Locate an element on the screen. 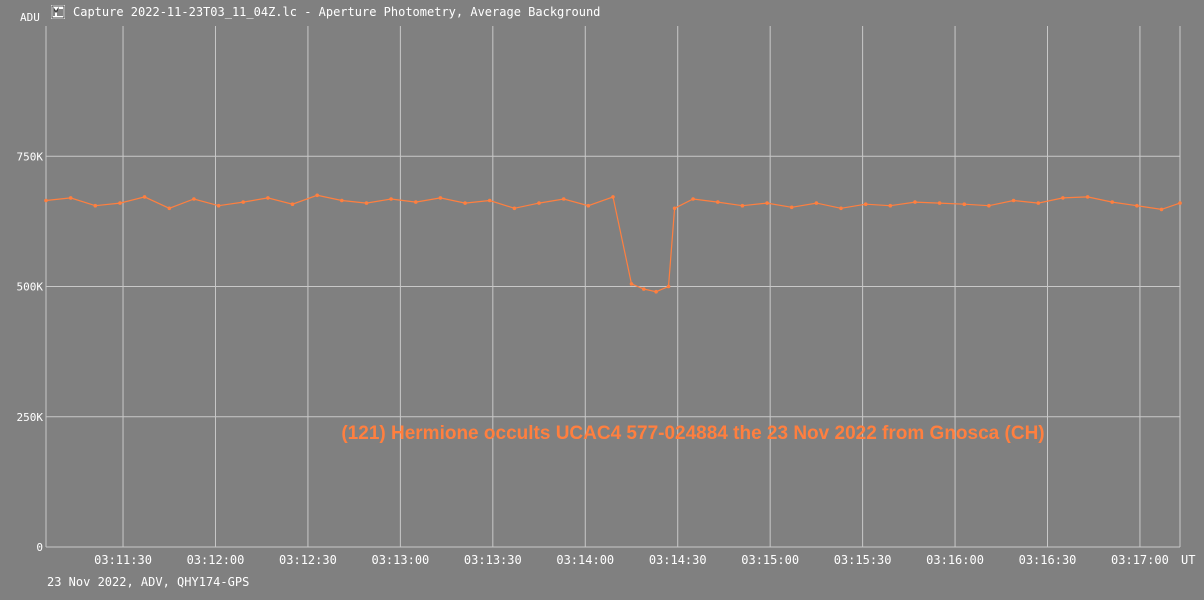 This screenshot has height=600, width=1204. x-tick-label: 03:15:30 is located at coordinates (863, 560).